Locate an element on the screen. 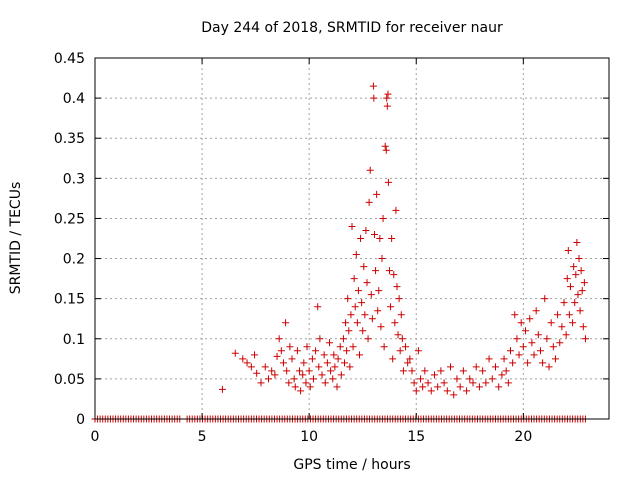  y-tick-label: 0.15 is located at coordinates (69, 300).